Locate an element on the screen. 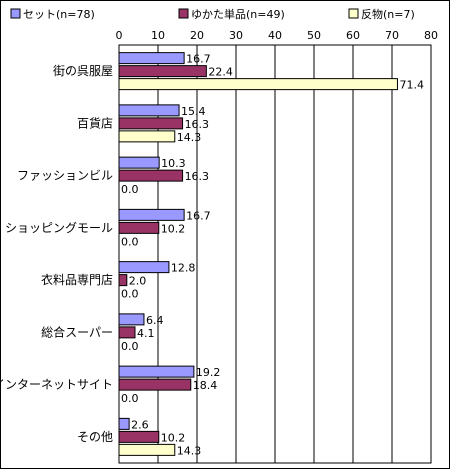 The width and height of the screenshot is (450, 470). legend-label-1: セット(n=78) is located at coordinates (59, 14).